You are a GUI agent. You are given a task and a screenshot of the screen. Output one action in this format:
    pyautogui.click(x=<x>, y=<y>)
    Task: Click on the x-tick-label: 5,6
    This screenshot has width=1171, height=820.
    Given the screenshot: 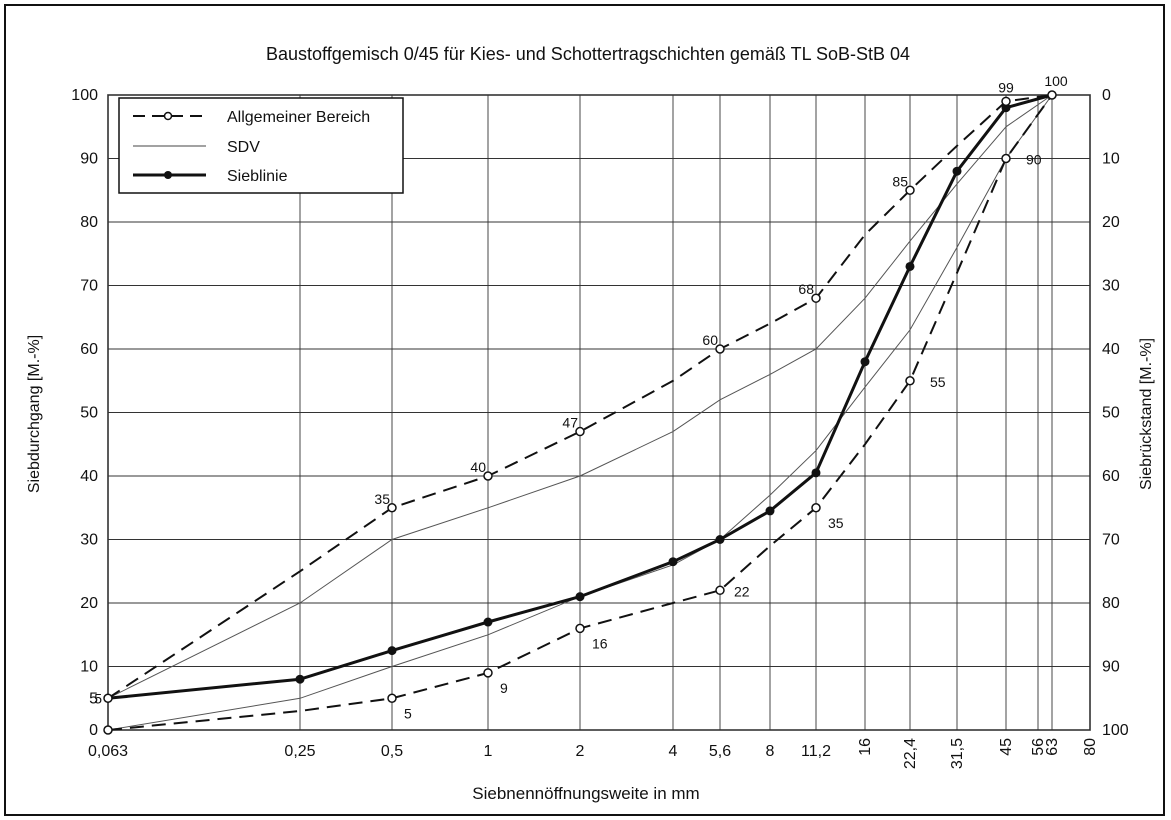 What is the action you would take?
    pyautogui.click(x=720, y=751)
    